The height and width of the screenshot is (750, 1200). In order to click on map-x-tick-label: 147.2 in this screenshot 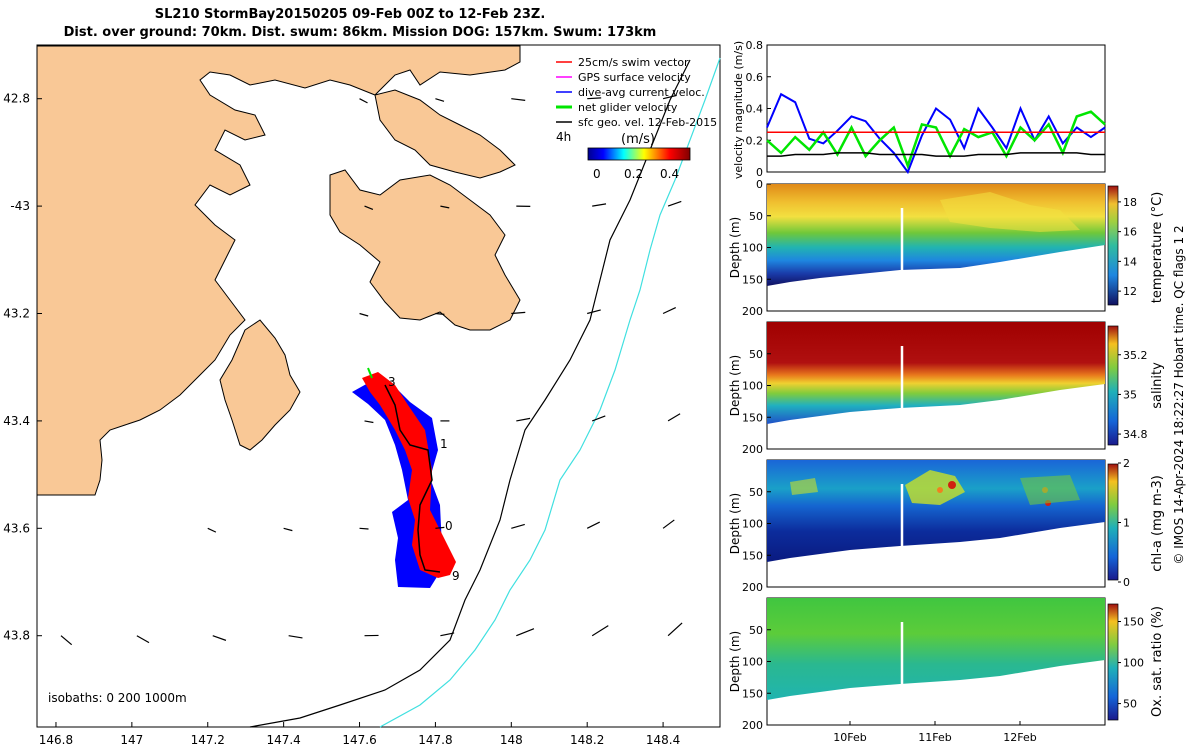, I will do `click(208, 740)`.